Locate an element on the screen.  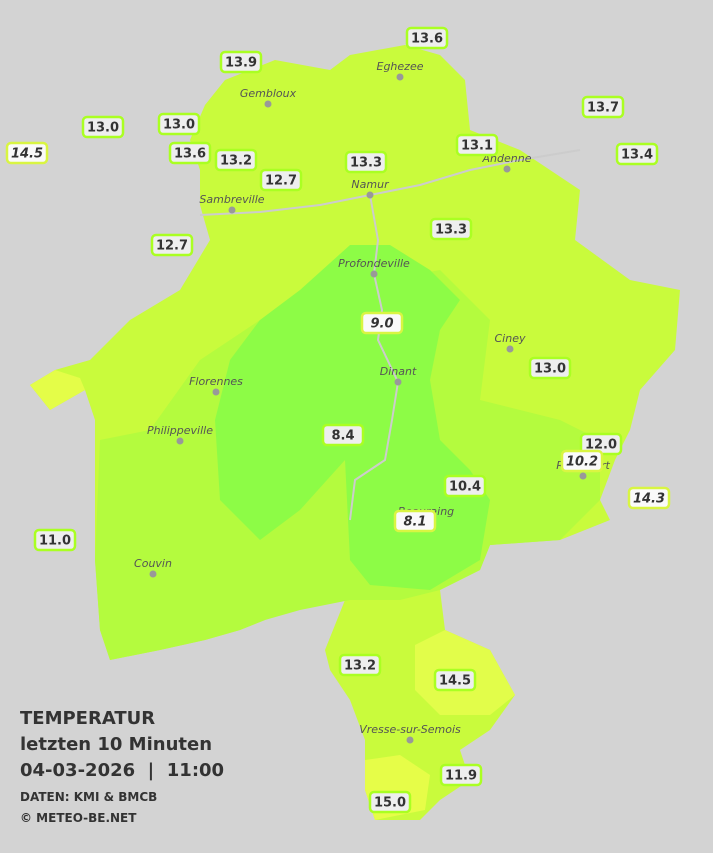
town-name: Profondeville is located at coordinates (374, 263).